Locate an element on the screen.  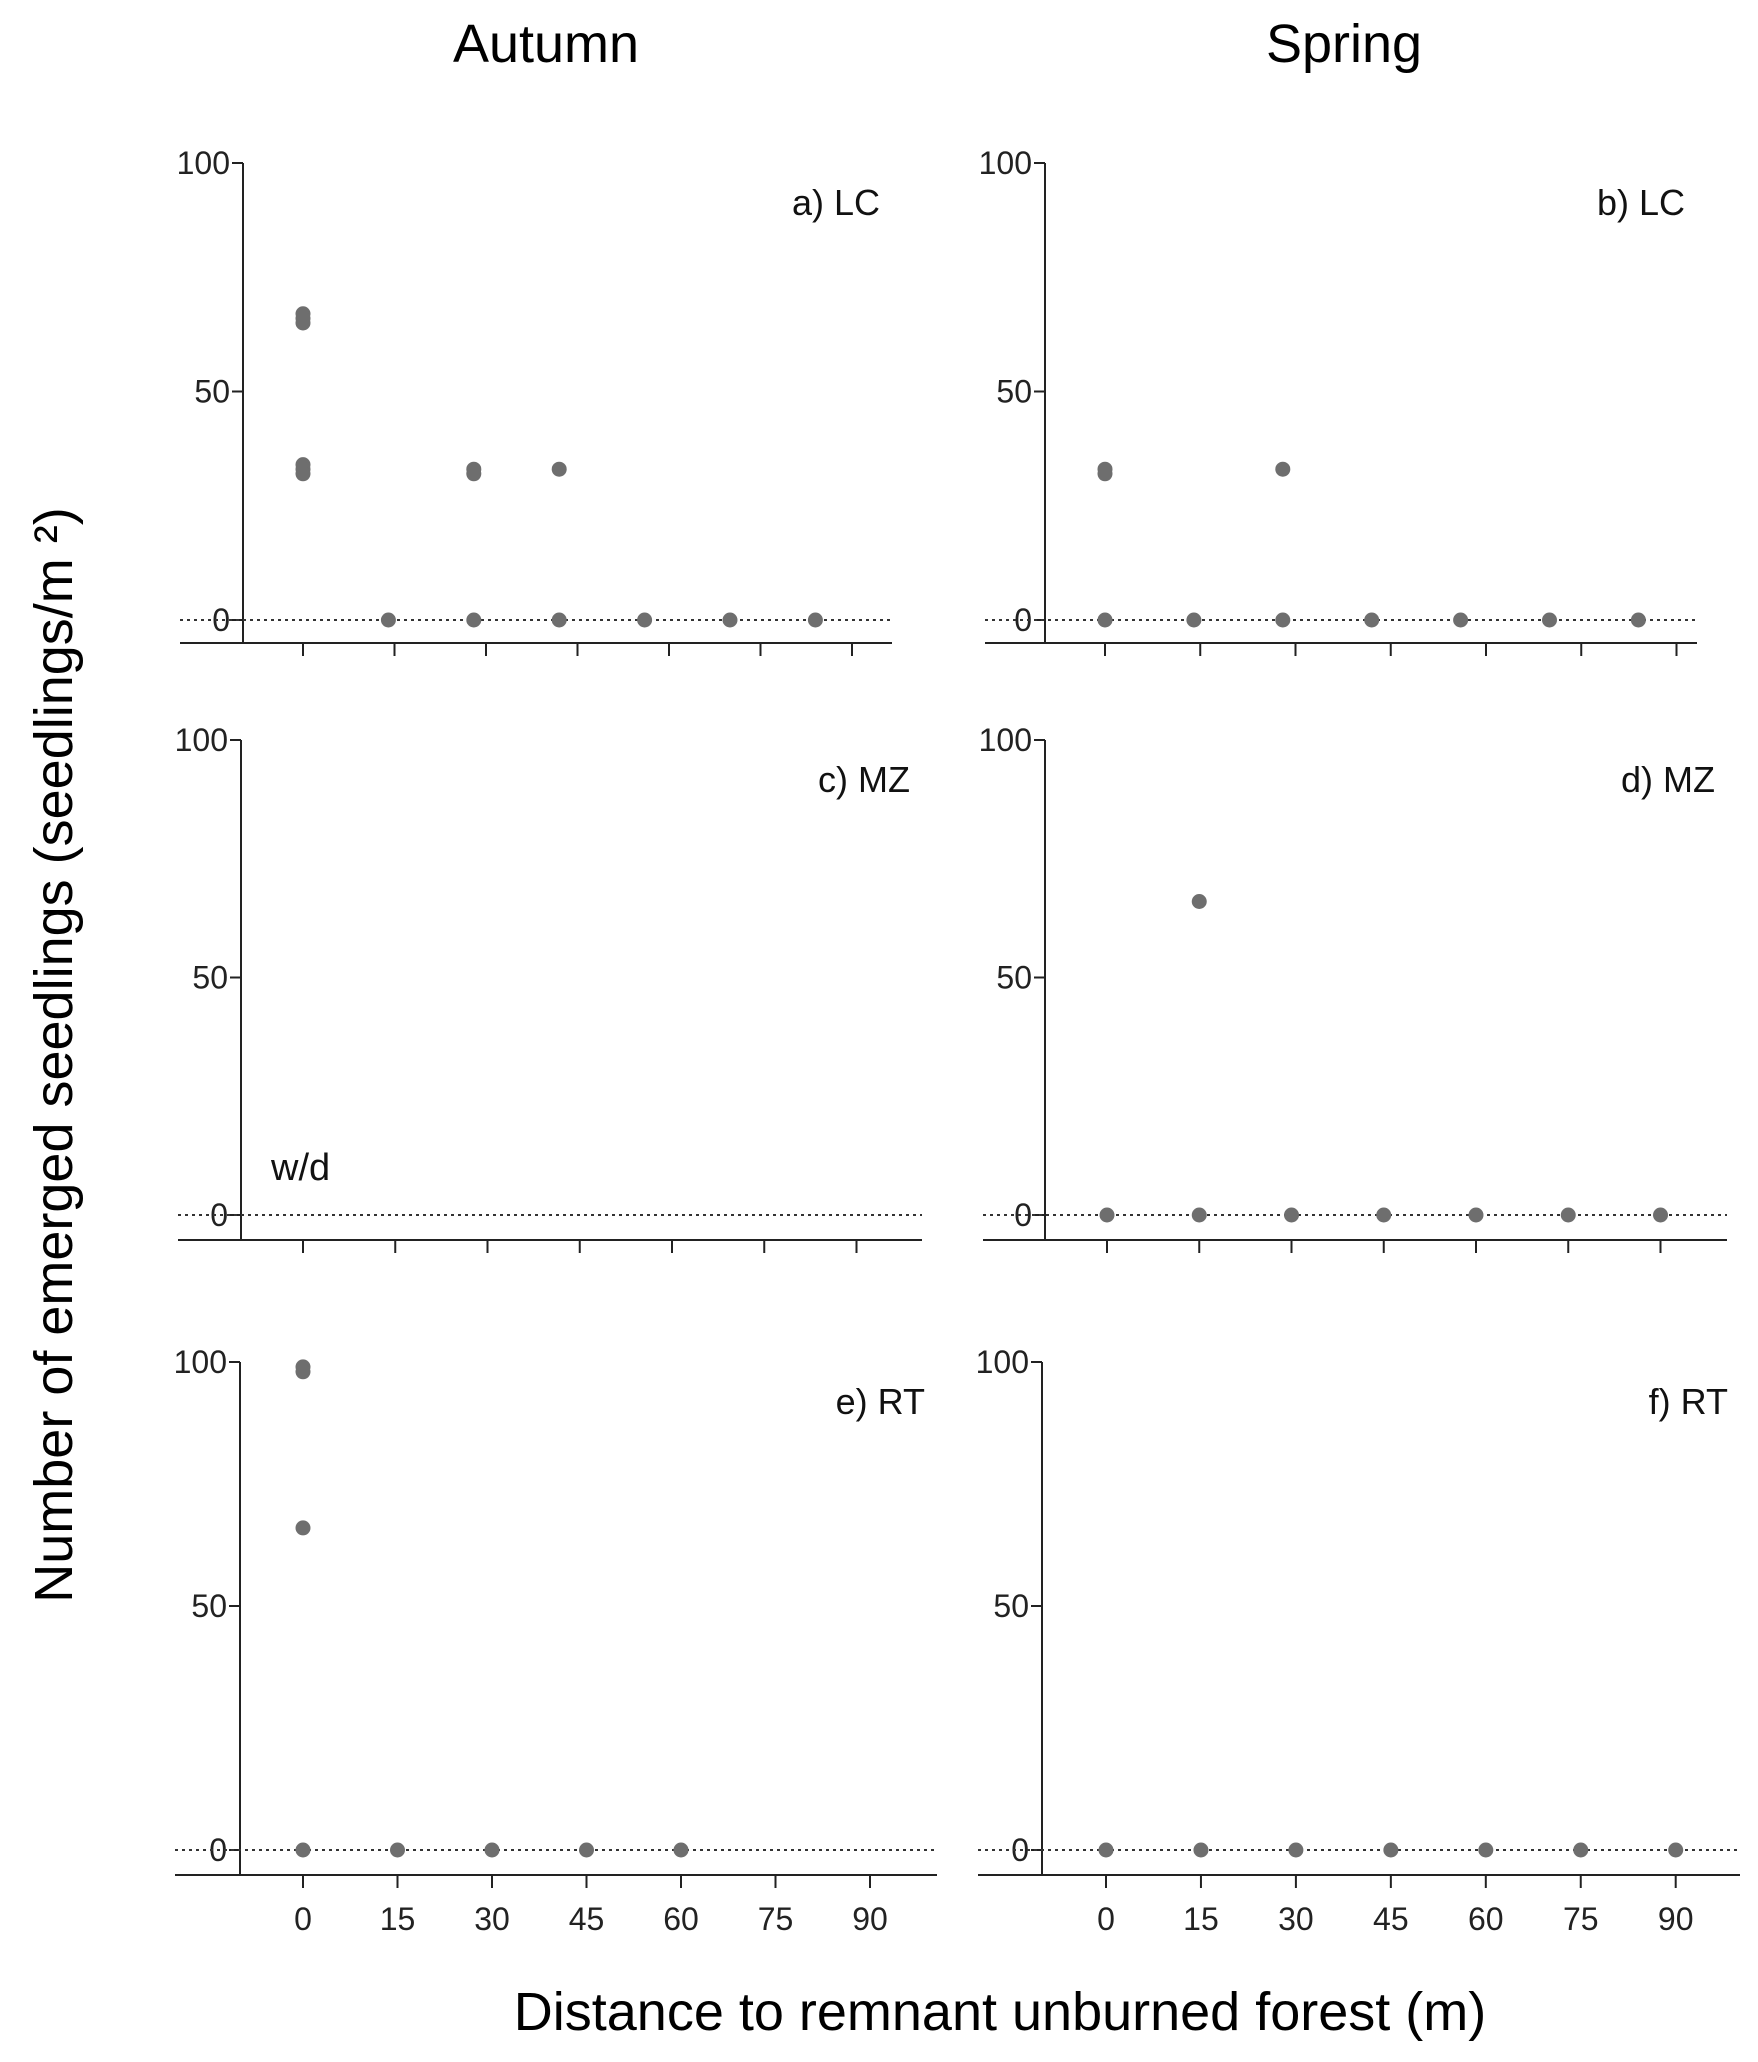
panel-label: a) LC is located at coordinates (836, 202).